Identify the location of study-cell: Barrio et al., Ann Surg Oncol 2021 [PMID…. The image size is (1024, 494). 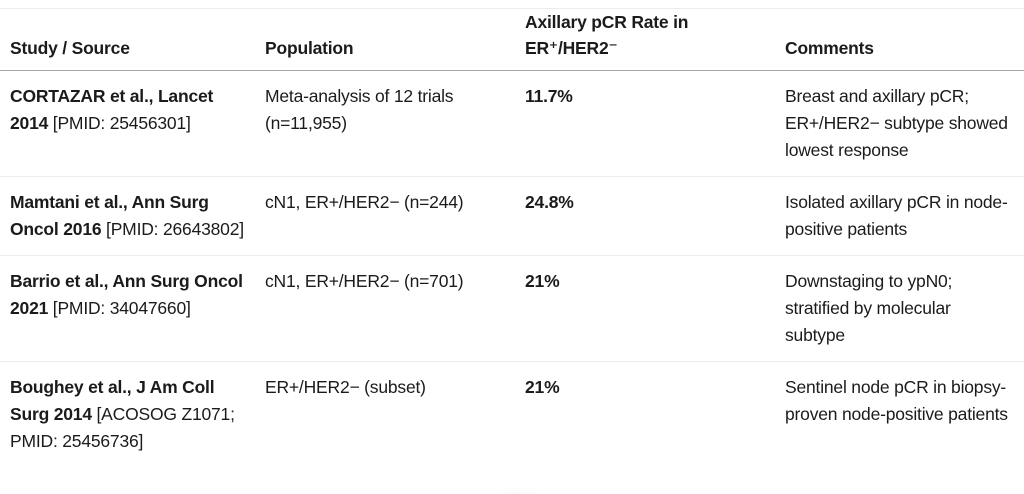
(132, 308).